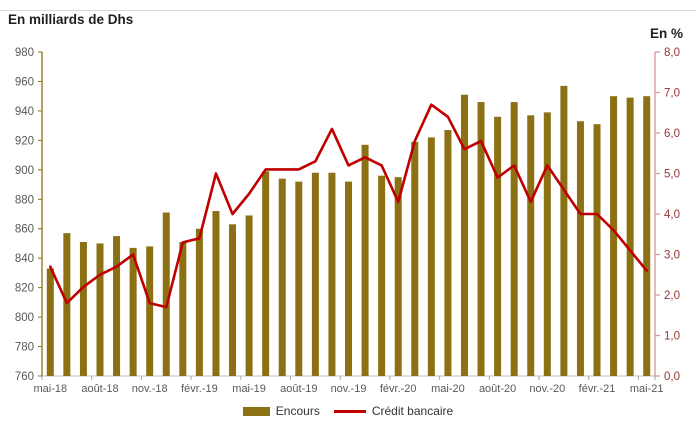 This screenshot has width=696, height=437. Describe the element at coordinates (24, 318) in the screenshot. I see `left-axis-tick-label: 800` at that location.